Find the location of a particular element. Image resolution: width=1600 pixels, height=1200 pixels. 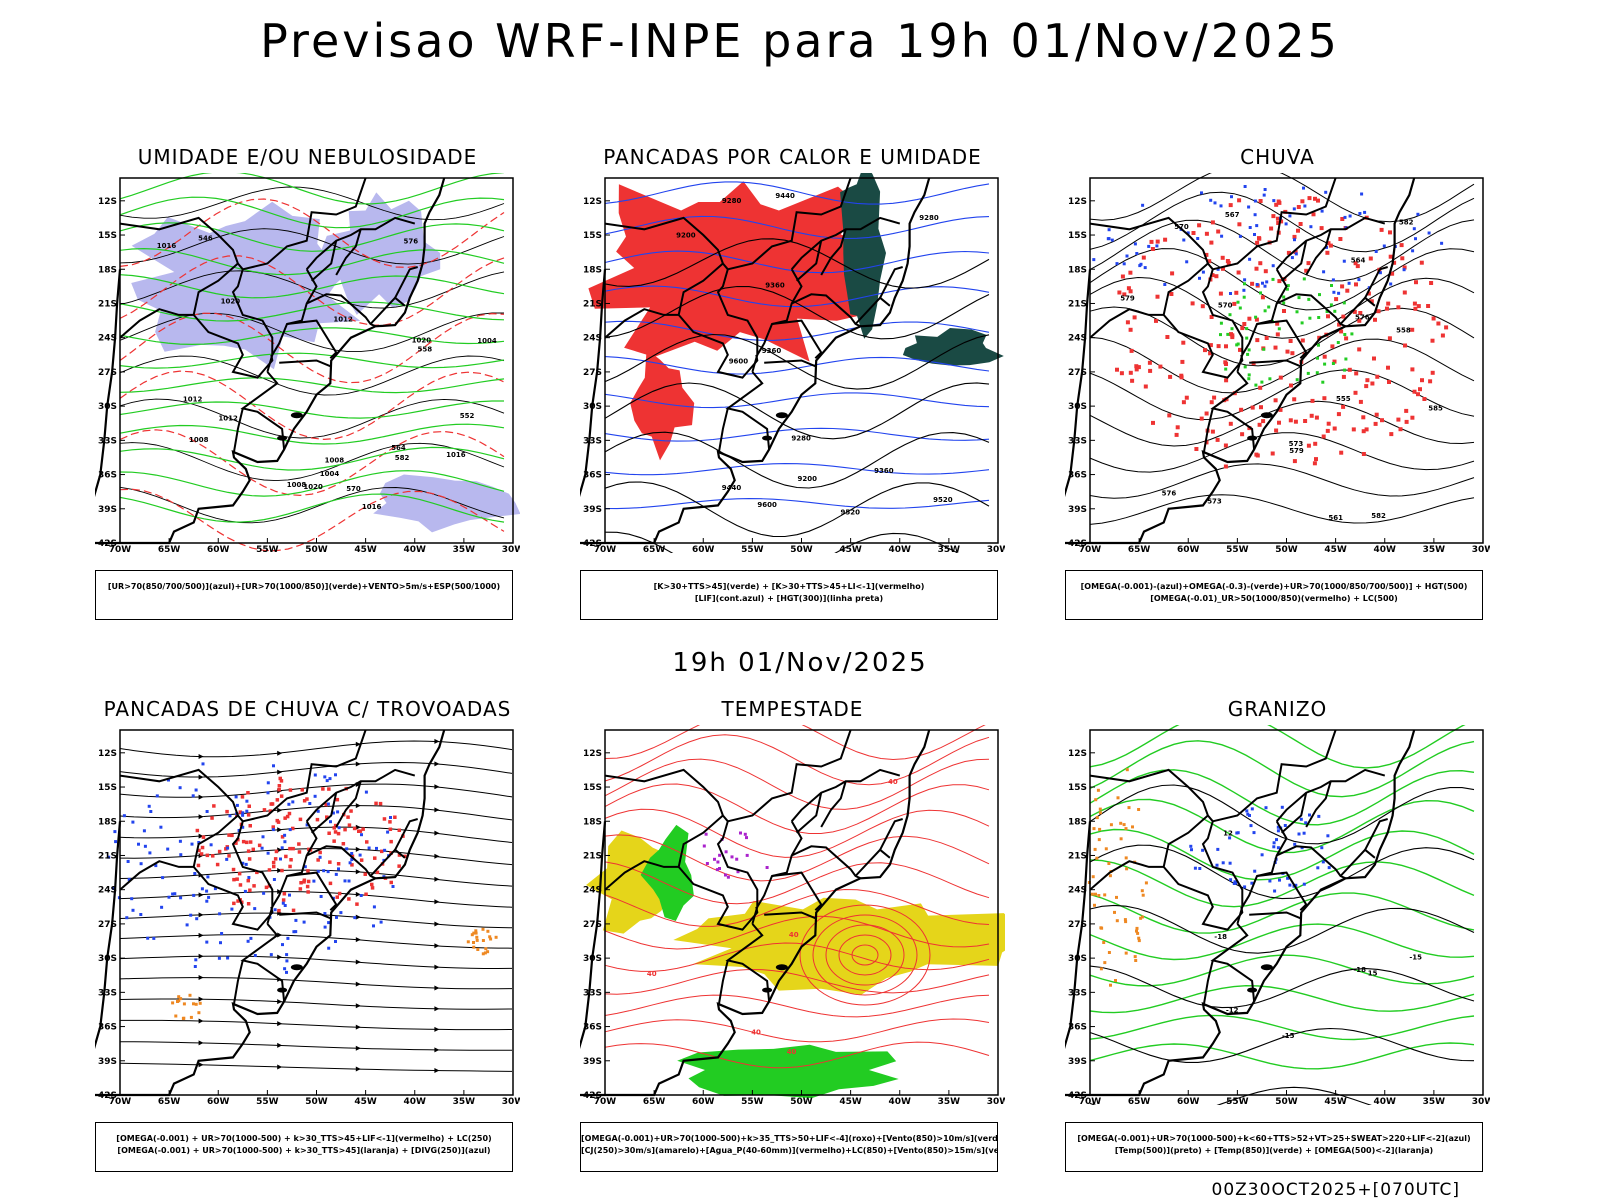

streamline is located at coordinates (316, 769).